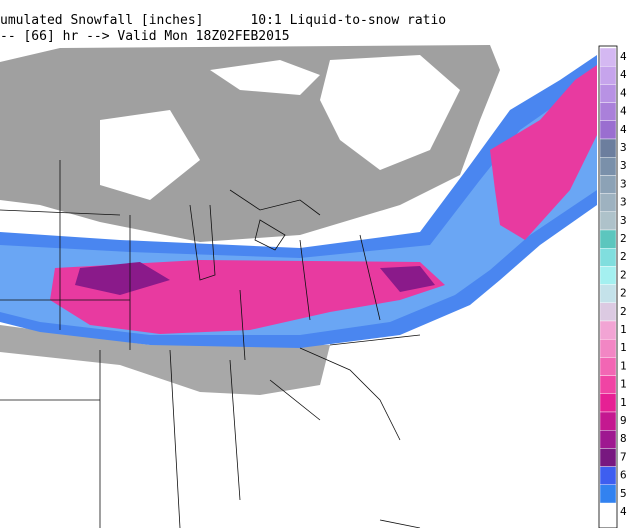  I want to click on coastline, so click(360, 437).